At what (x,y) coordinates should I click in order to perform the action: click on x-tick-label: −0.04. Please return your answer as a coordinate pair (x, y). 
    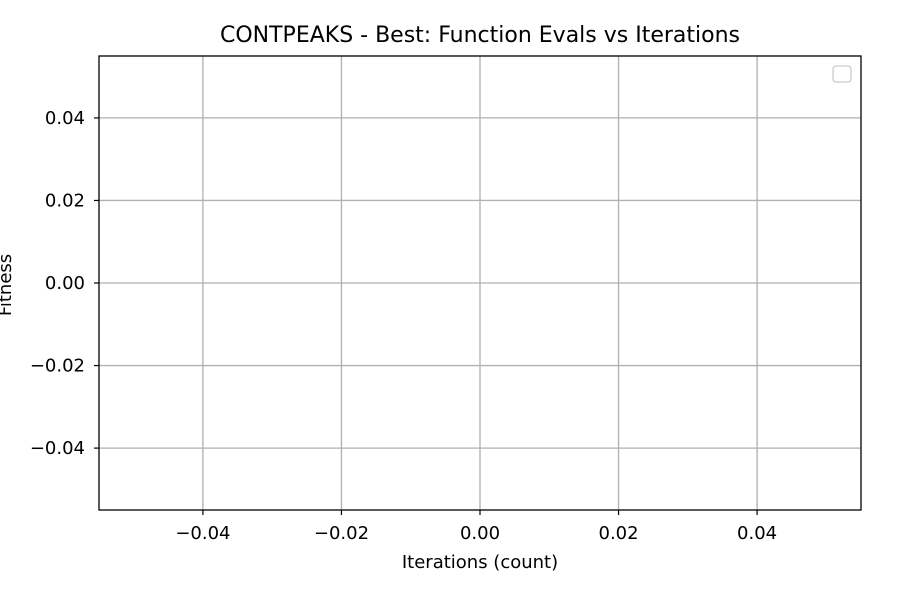
    Looking at the image, I should click on (202, 533).